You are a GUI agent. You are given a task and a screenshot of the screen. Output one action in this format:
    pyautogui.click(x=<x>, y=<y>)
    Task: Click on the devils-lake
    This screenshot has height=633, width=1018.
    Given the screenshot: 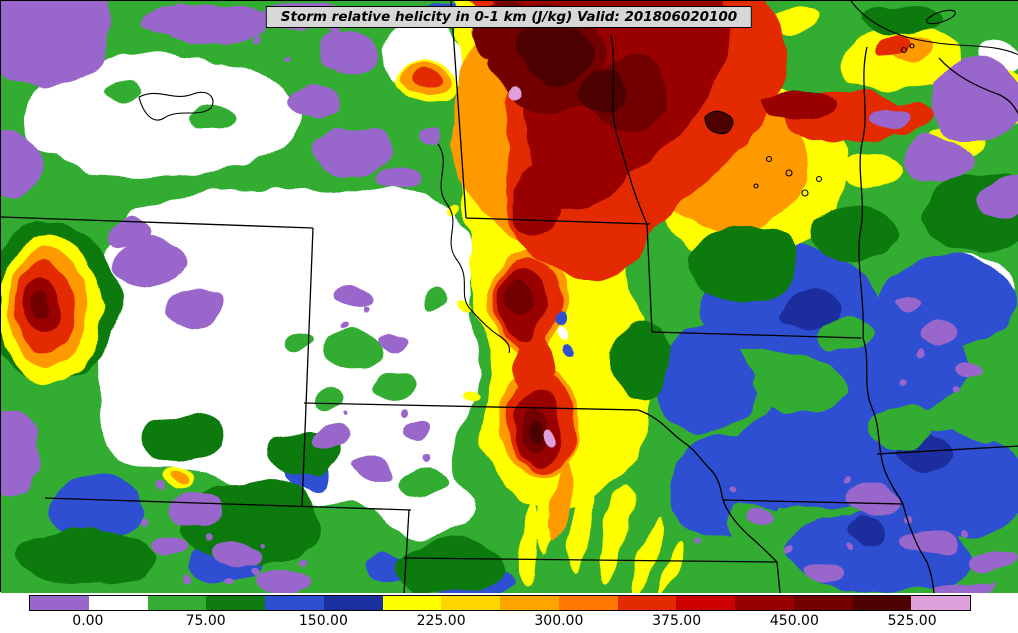 What is the action you would take?
    pyautogui.click(x=719, y=122)
    